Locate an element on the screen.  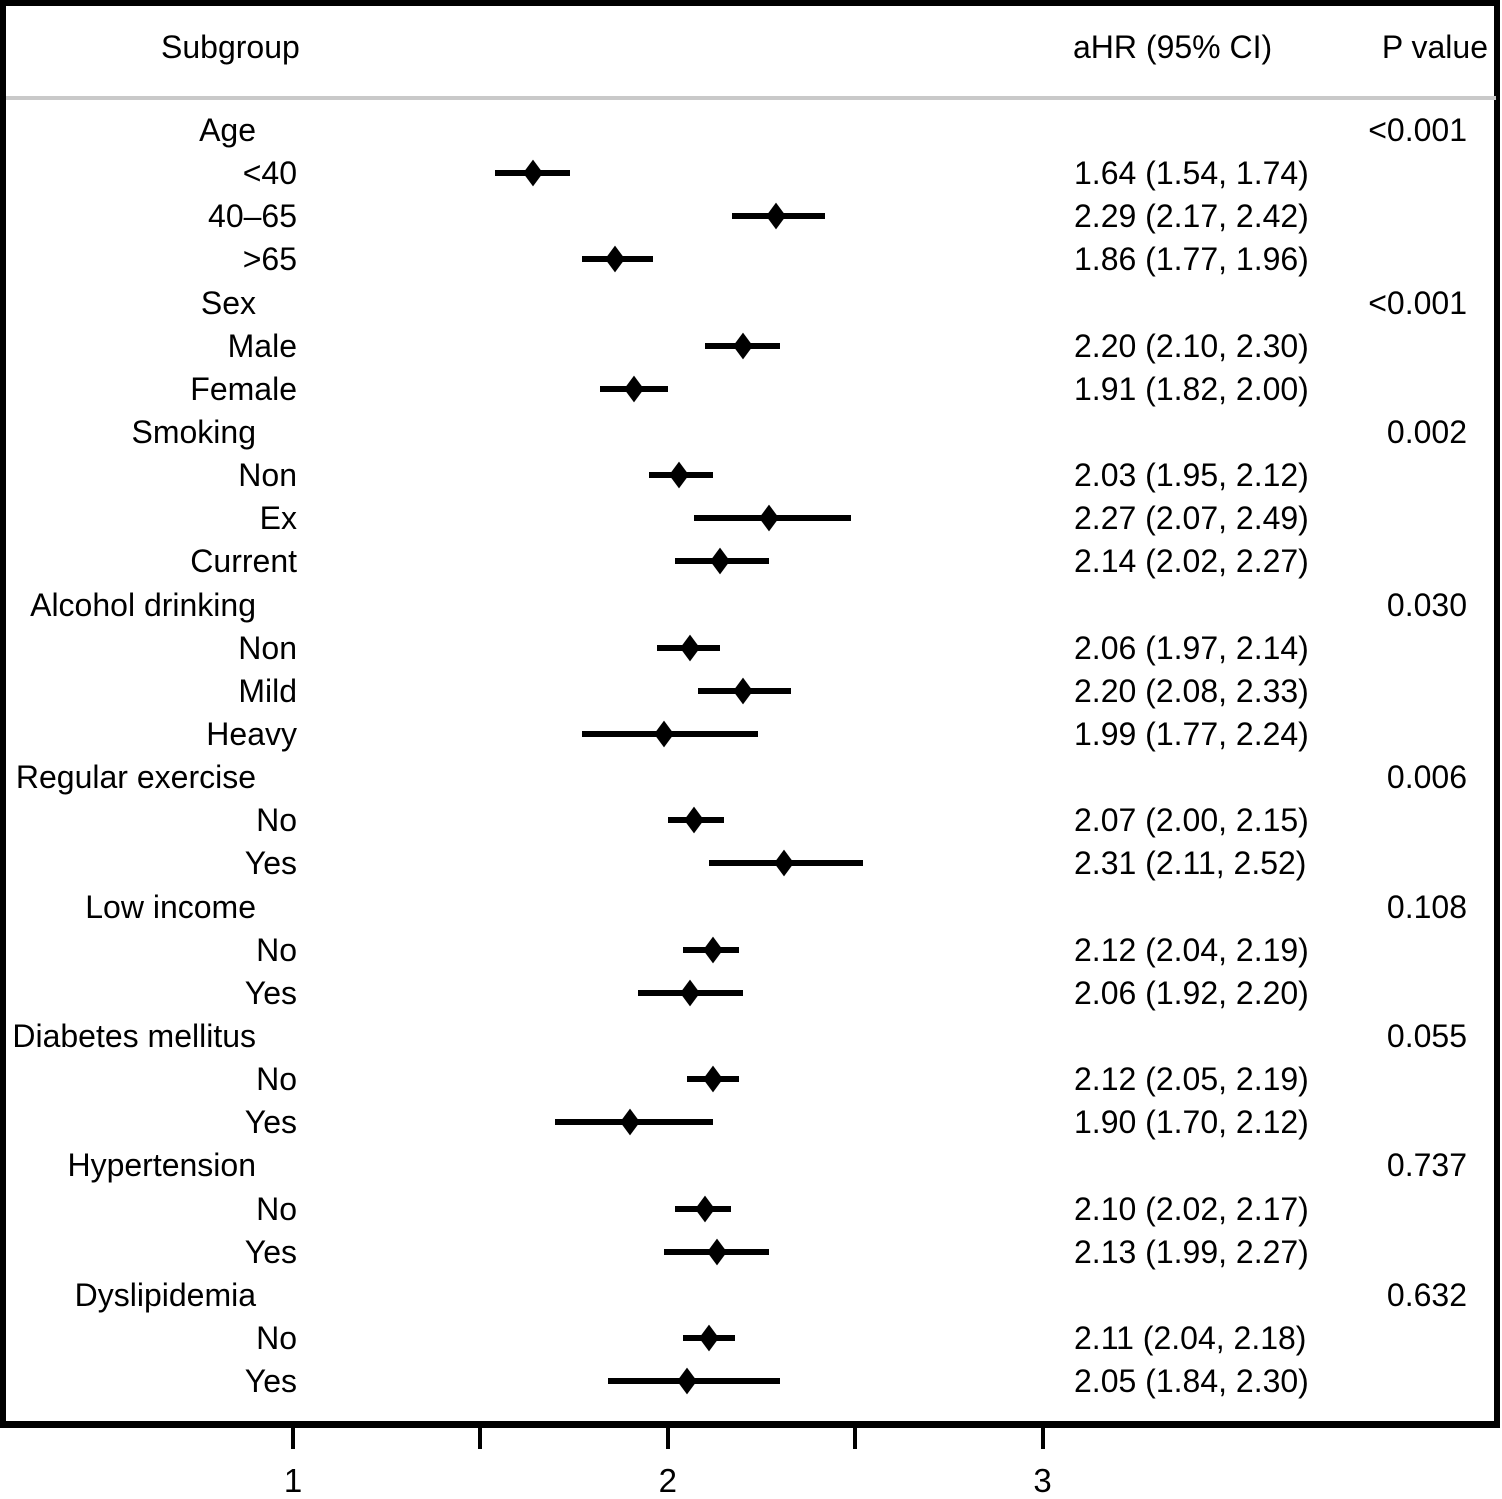
group-row: Regular exercise 0.006 is located at coordinates (751, 777).